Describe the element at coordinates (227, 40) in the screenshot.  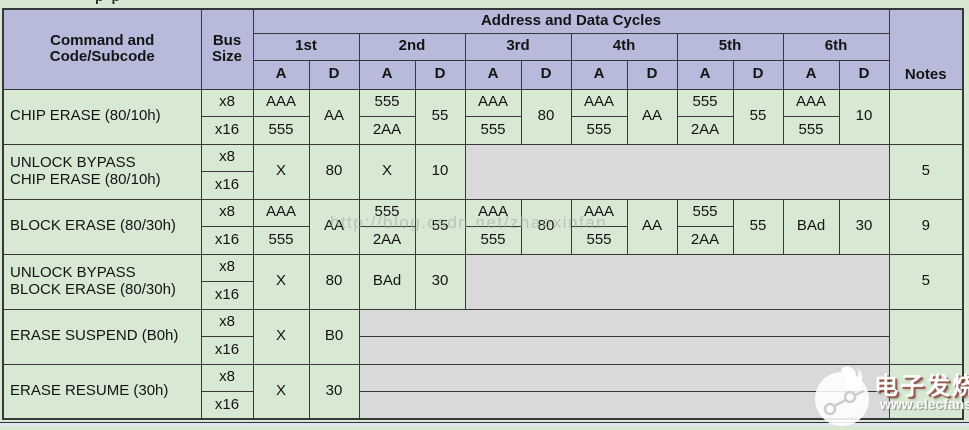
I see `header-bus-line1: Bus` at that location.